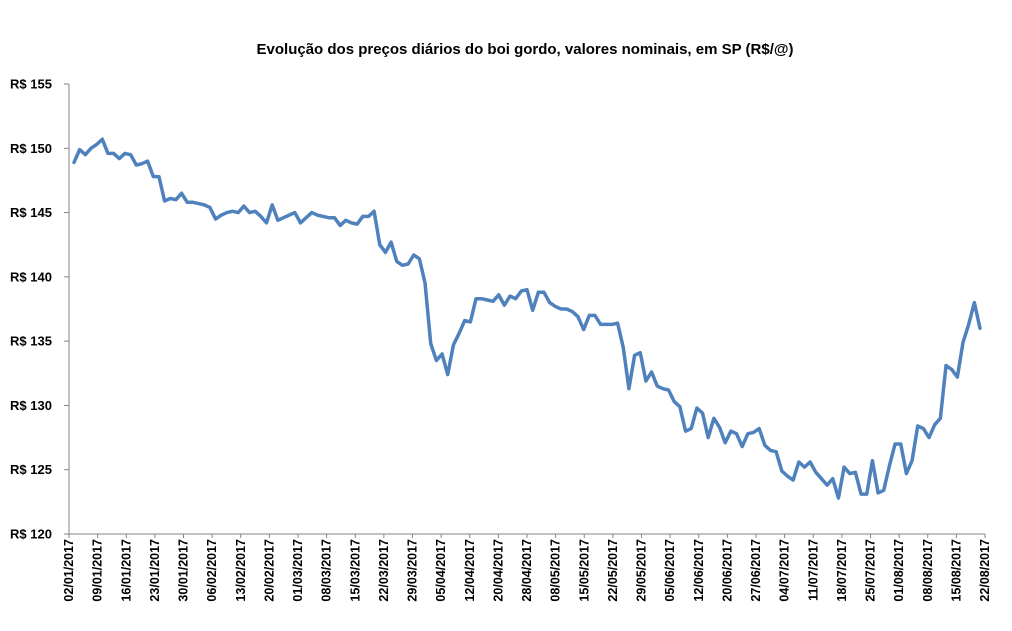 The height and width of the screenshot is (631, 1012). I want to click on x-tick-label: 01/08/2017, so click(899, 570).